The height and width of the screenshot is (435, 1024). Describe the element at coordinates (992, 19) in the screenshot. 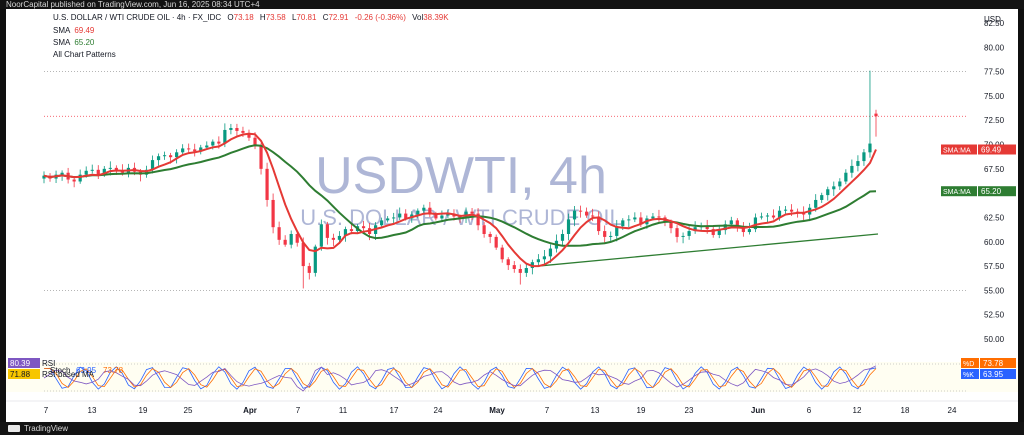

I see `currency-label: USD` at that location.